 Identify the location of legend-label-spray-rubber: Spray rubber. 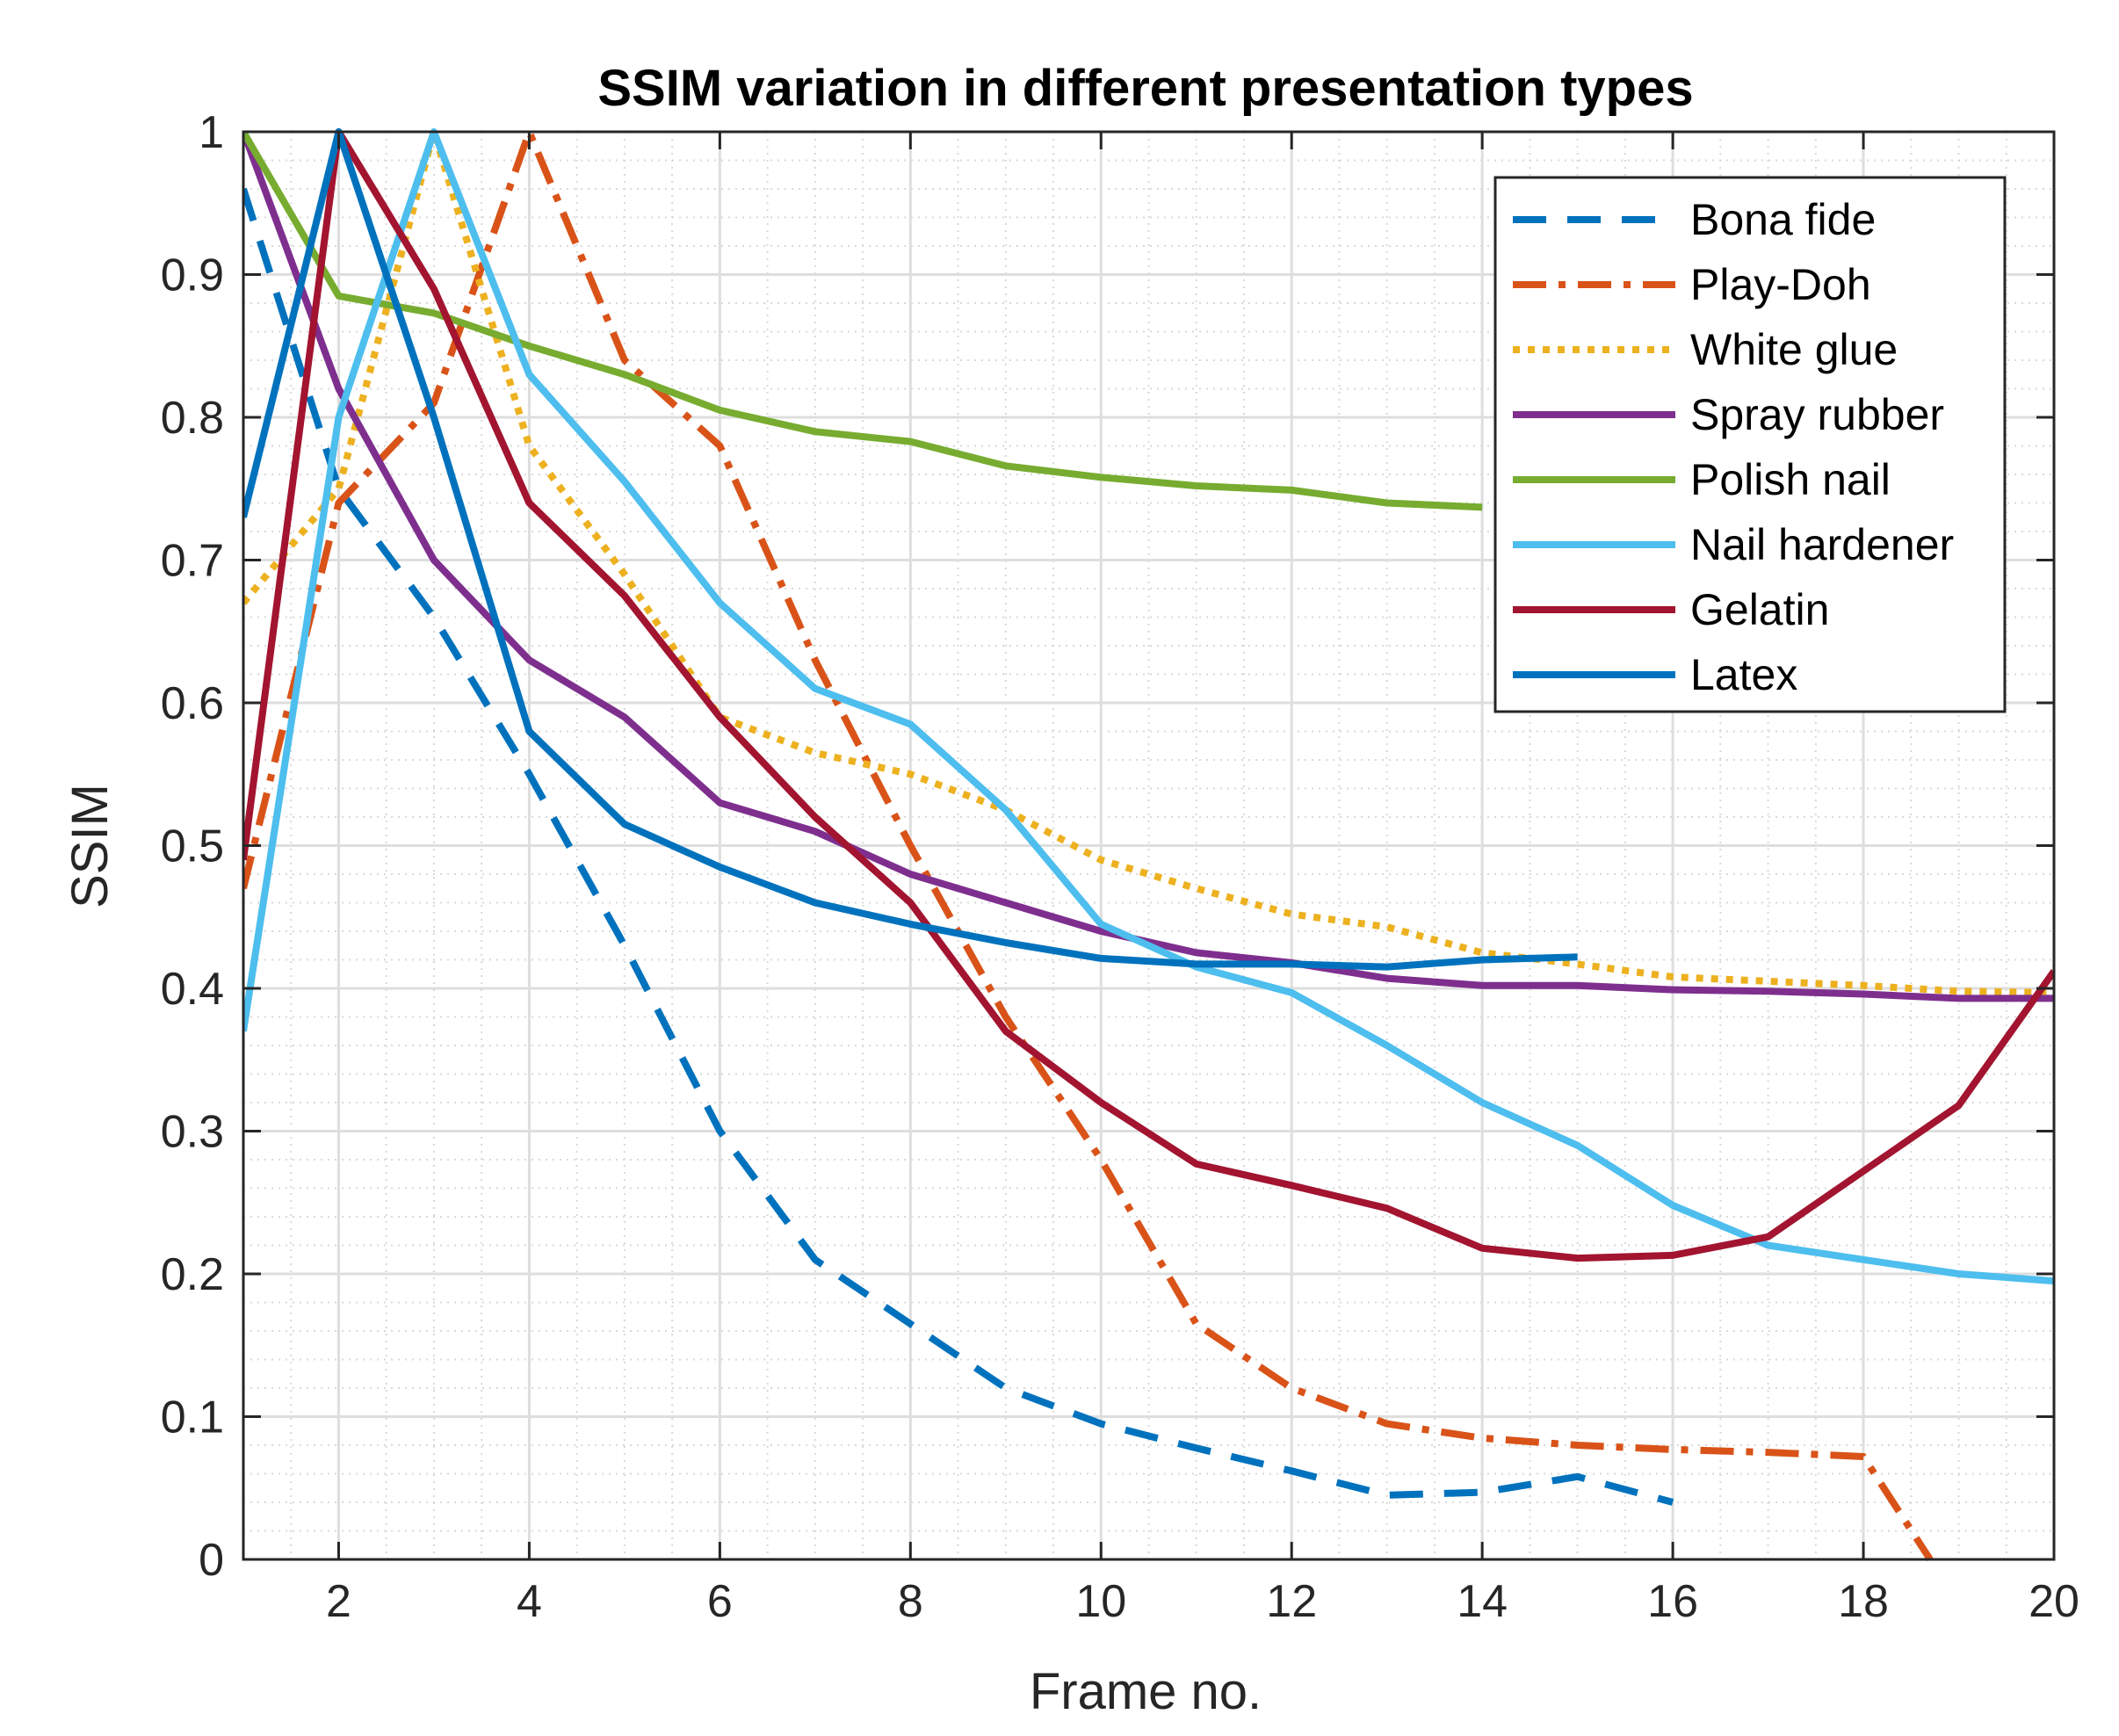
(1817, 414).